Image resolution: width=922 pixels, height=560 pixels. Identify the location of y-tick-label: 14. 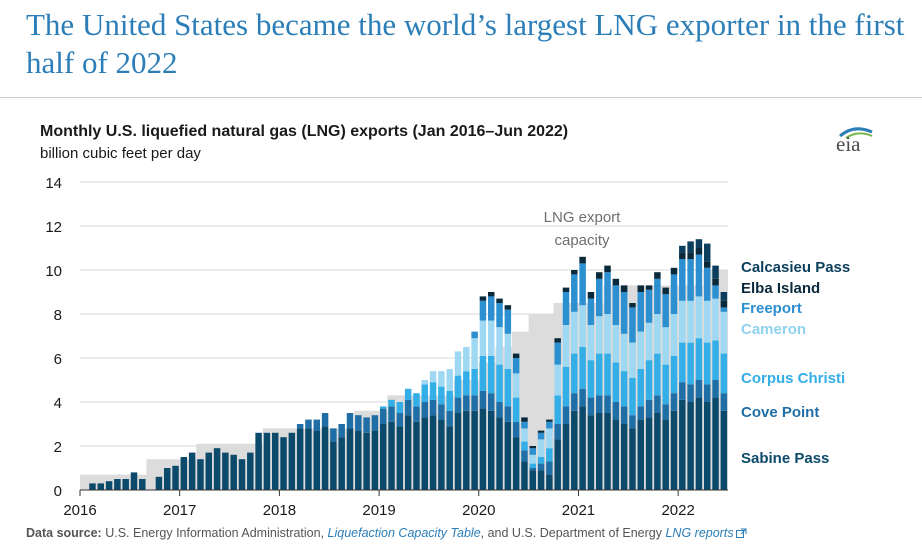
(53, 183).